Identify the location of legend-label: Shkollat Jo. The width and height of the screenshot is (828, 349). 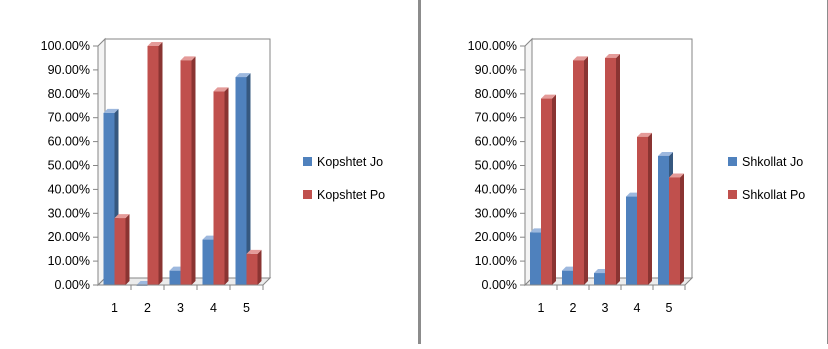
(772, 162).